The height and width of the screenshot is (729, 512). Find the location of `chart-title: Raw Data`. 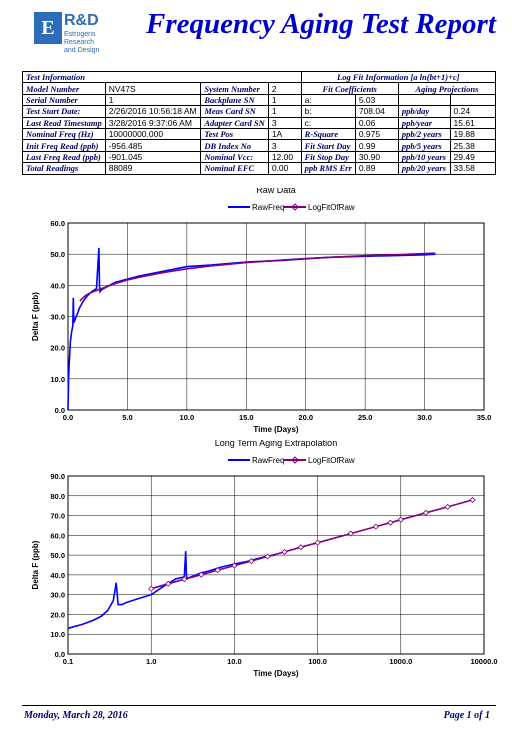

chart-title: Raw Data is located at coordinates (276, 191).